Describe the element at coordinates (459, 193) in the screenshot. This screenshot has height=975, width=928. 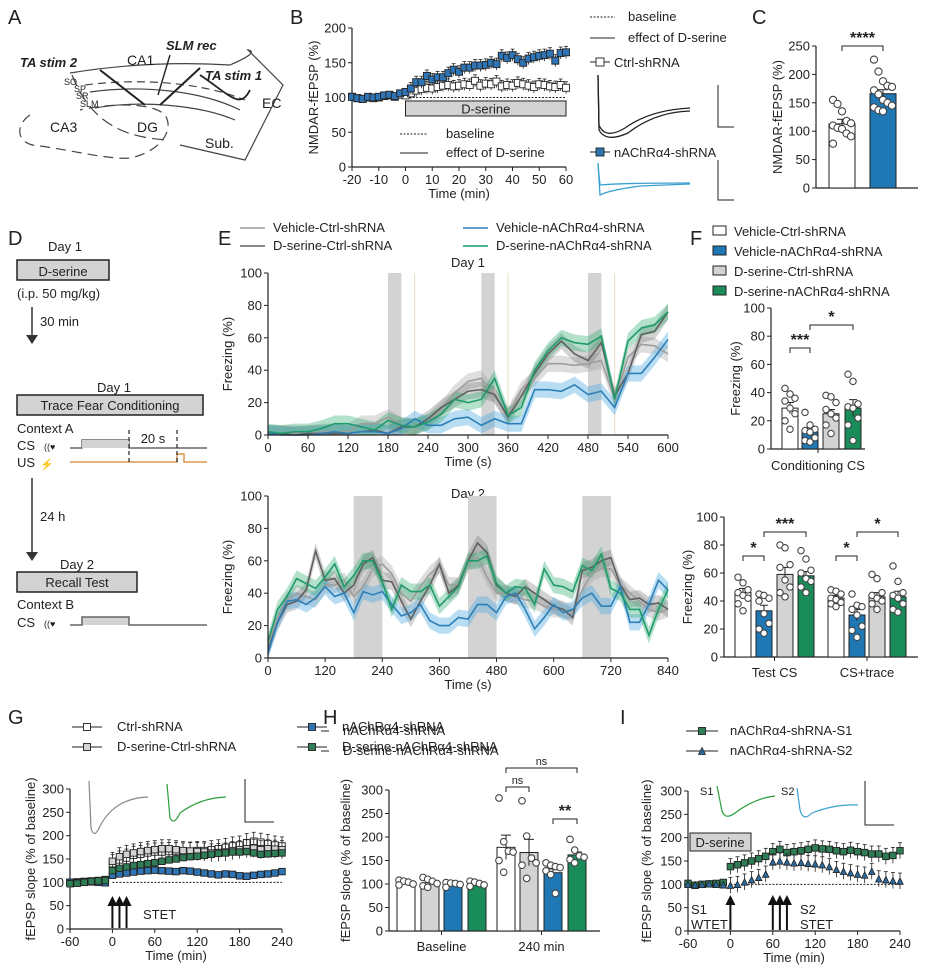
I see `panel-b-x-axis-label: Time (min)` at that location.